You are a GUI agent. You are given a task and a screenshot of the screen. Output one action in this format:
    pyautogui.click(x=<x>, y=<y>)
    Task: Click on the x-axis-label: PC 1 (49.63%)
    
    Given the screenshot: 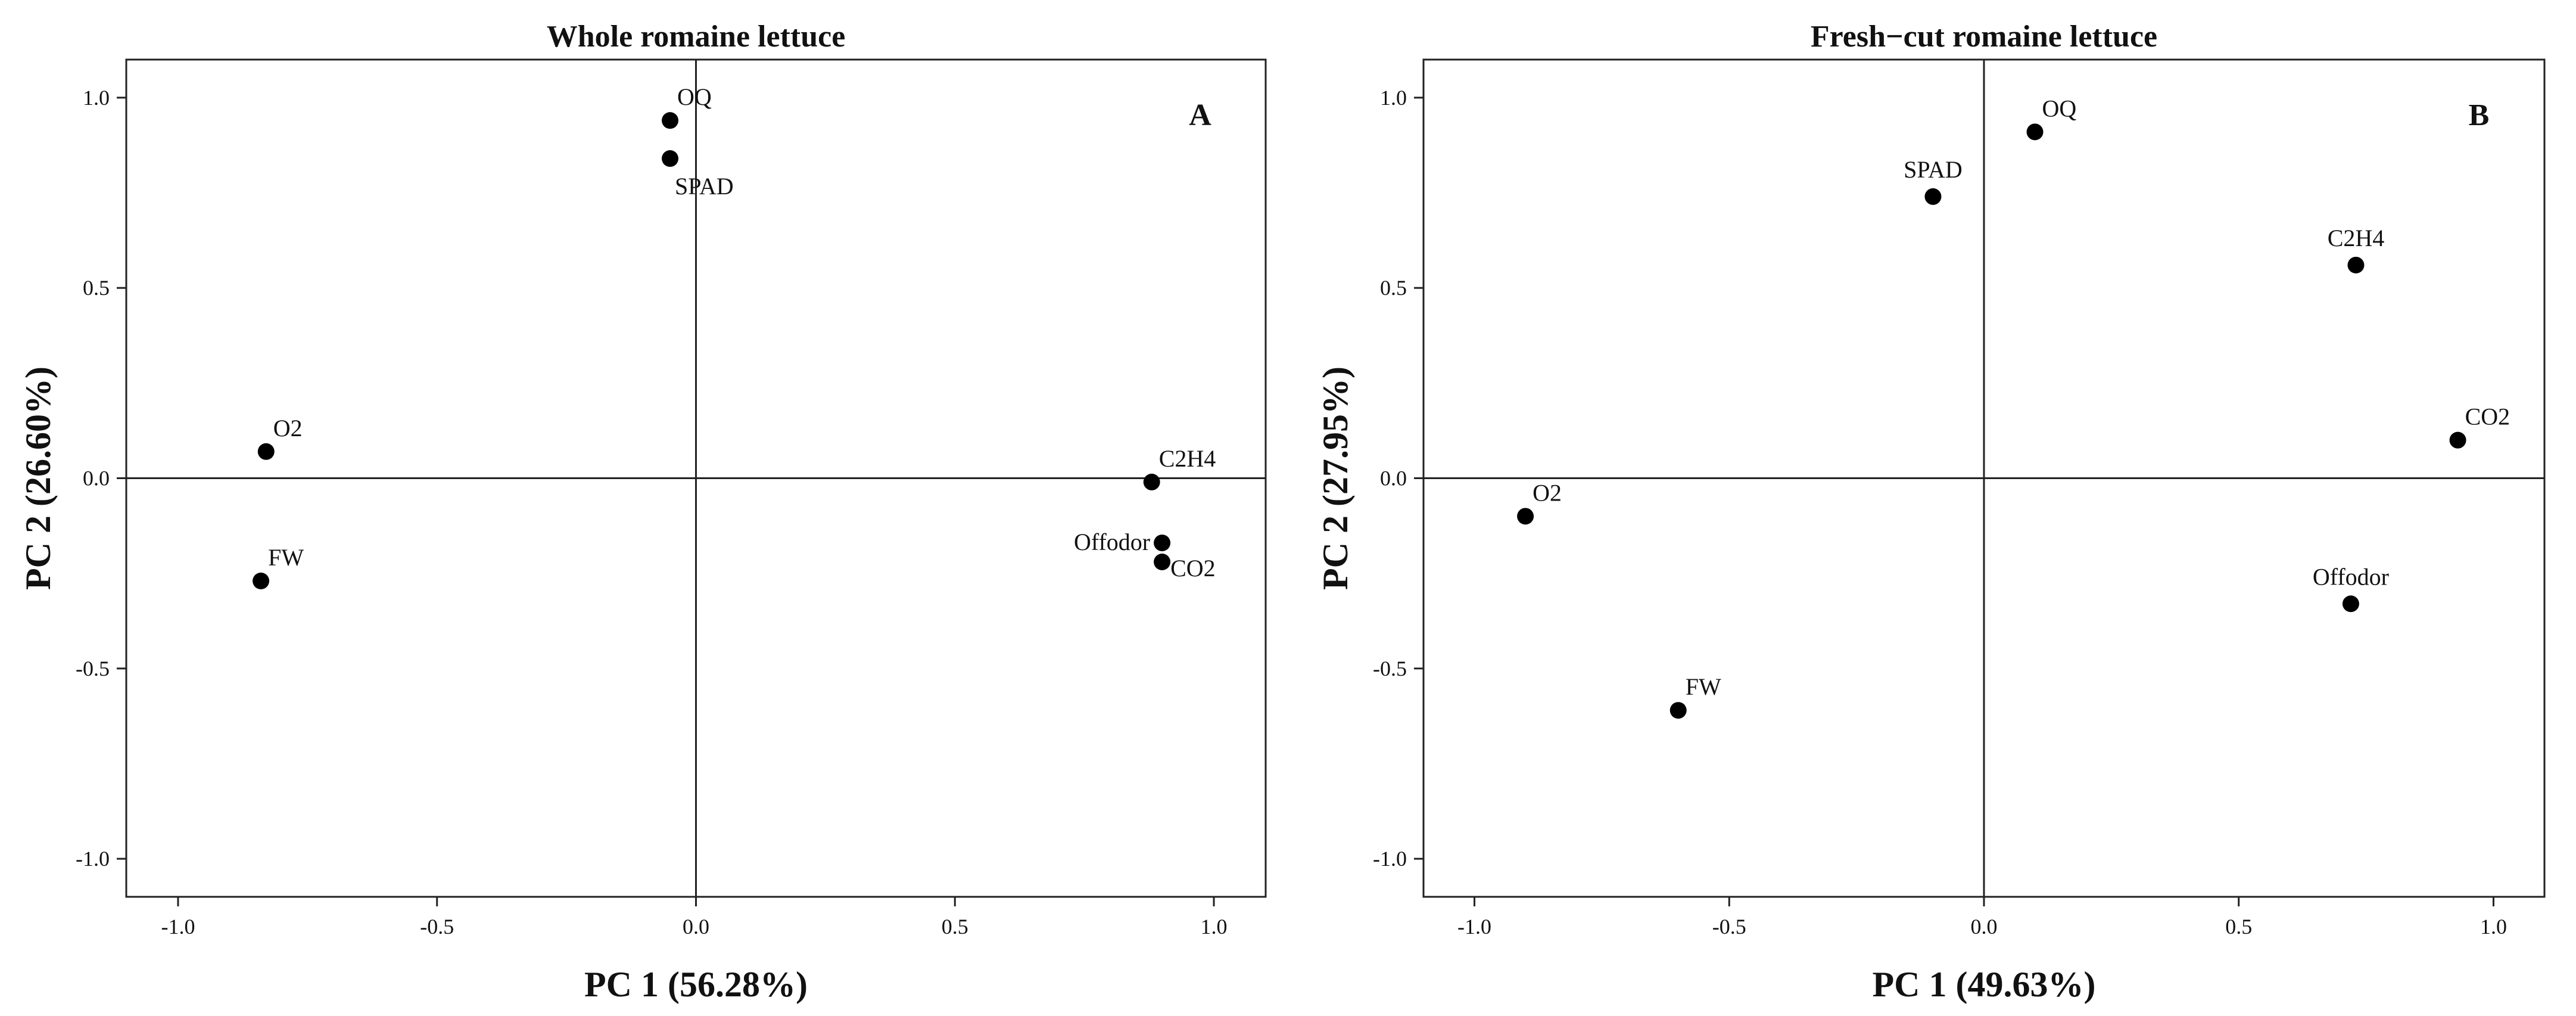 What is the action you would take?
    pyautogui.click(x=1984, y=984)
    